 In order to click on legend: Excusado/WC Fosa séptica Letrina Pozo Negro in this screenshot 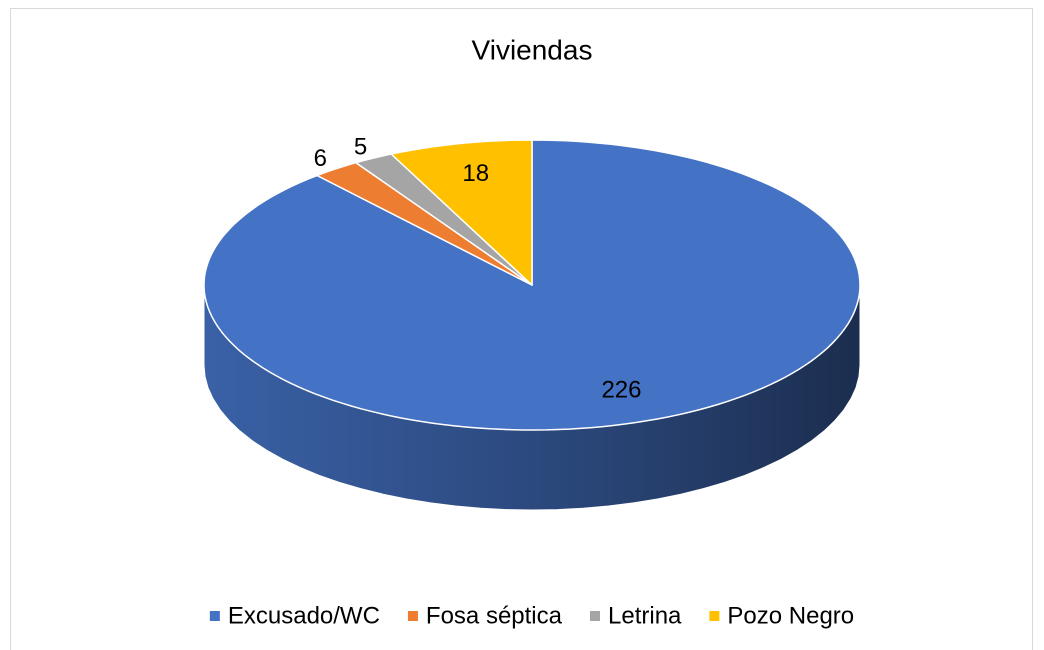, I will do `click(531, 615)`.